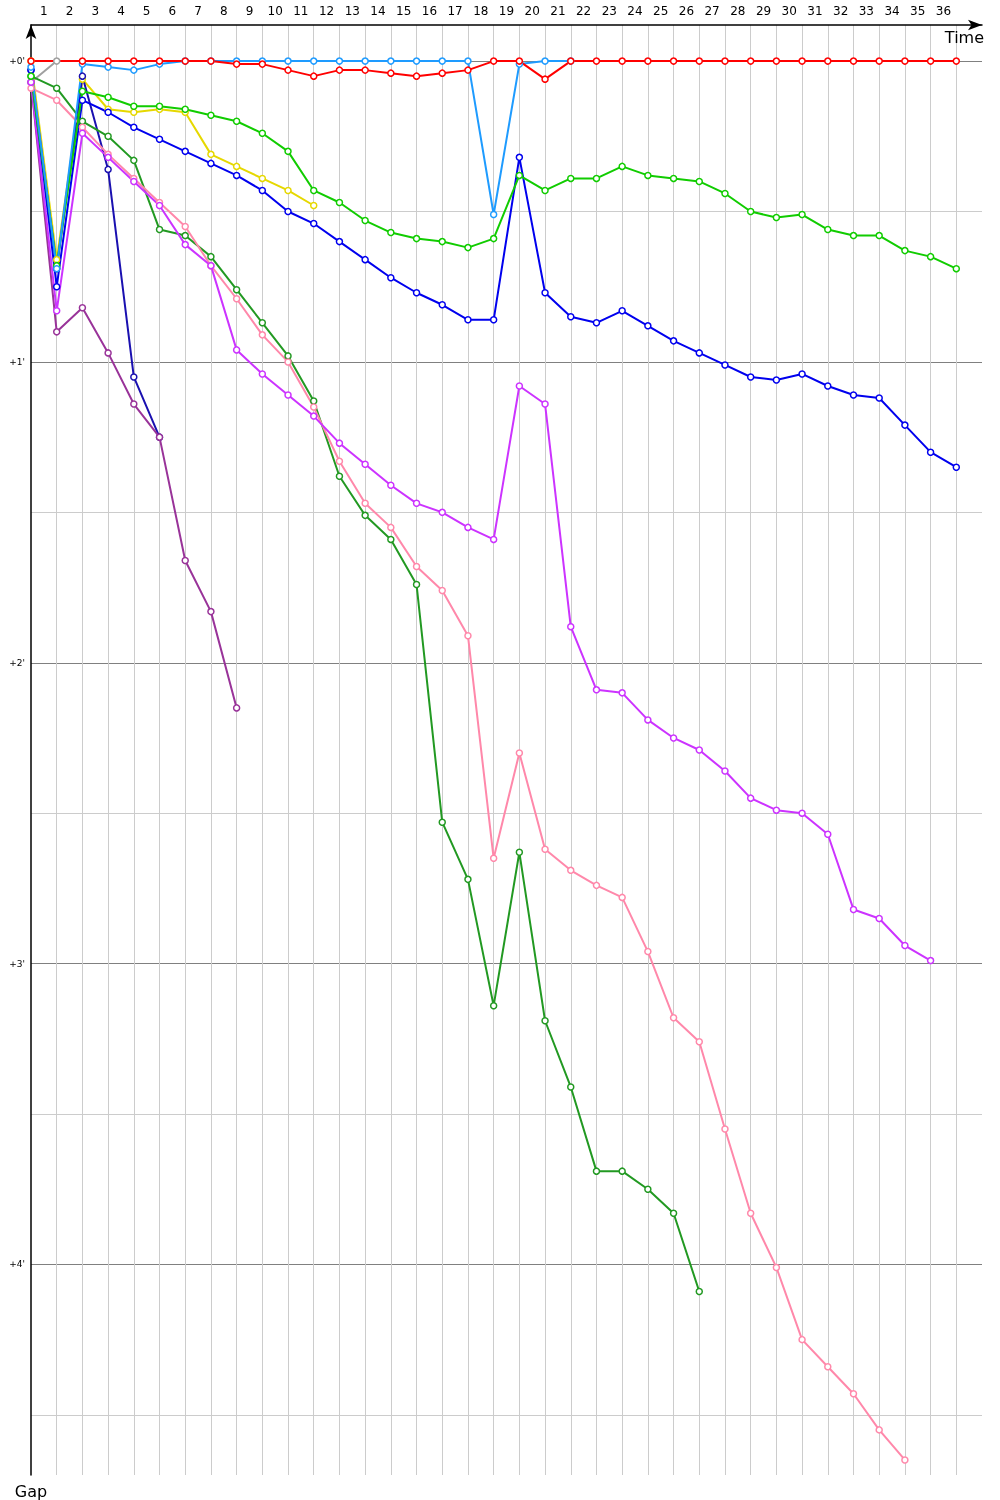  Describe the element at coordinates (963, 37) in the screenshot. I see `x-axis-title: Time` at that location.